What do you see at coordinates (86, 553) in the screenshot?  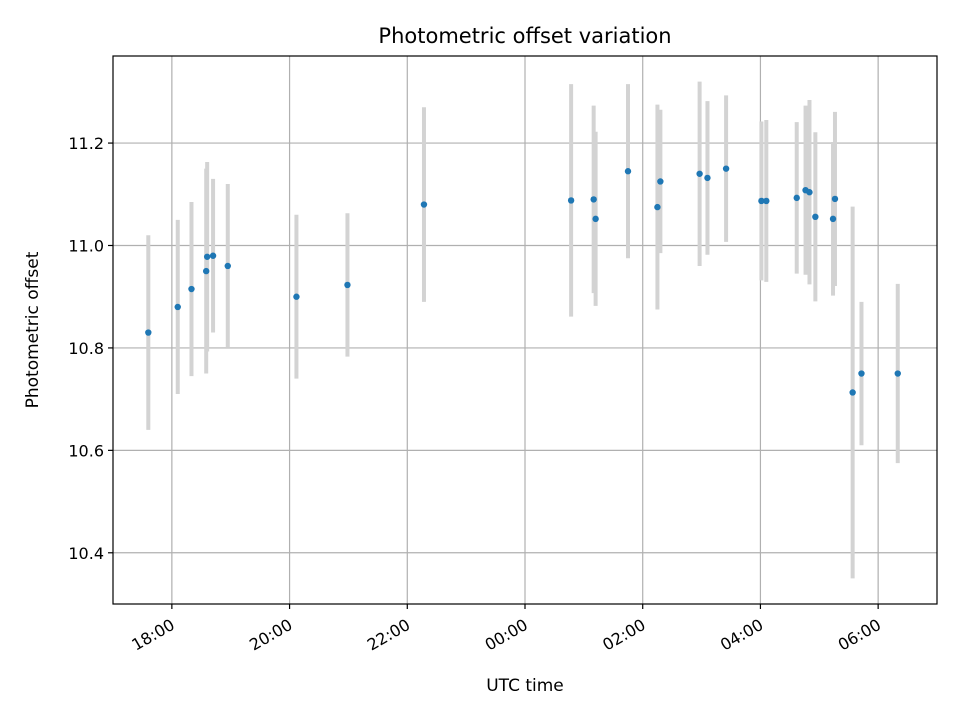 I see `y-tick-label: 10.4` at bounding box center [86, 553].